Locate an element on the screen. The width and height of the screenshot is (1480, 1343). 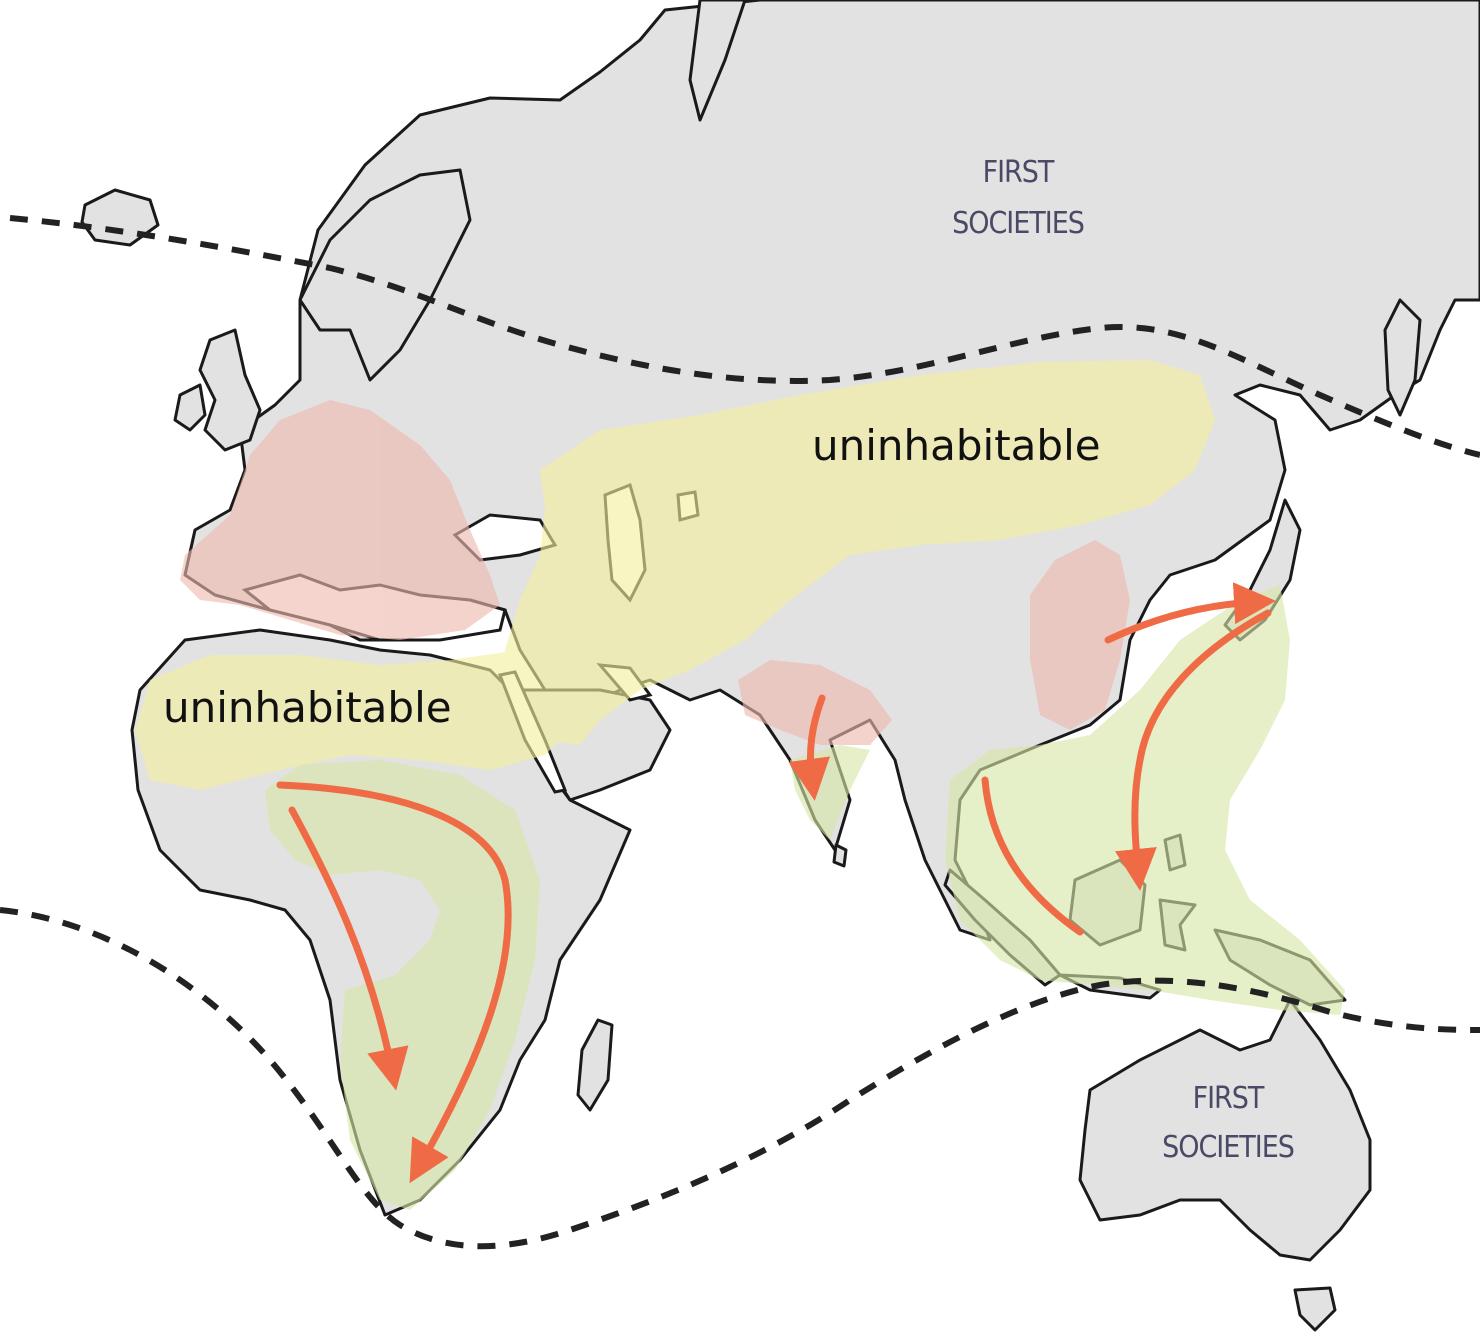
tropical-zone-africa is located at coordinates (402, 985).